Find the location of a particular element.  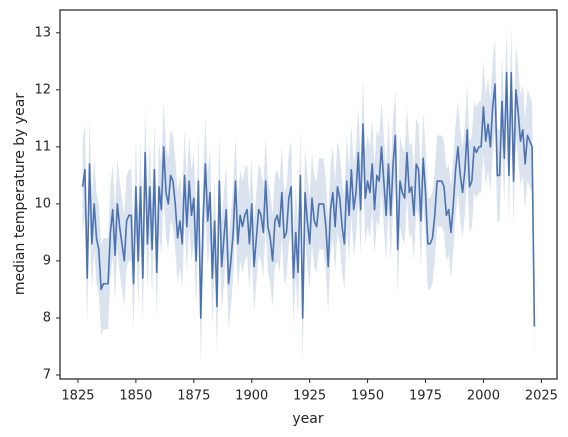

y-axis-label: median temperature by year is located at coordinates (20, 194).